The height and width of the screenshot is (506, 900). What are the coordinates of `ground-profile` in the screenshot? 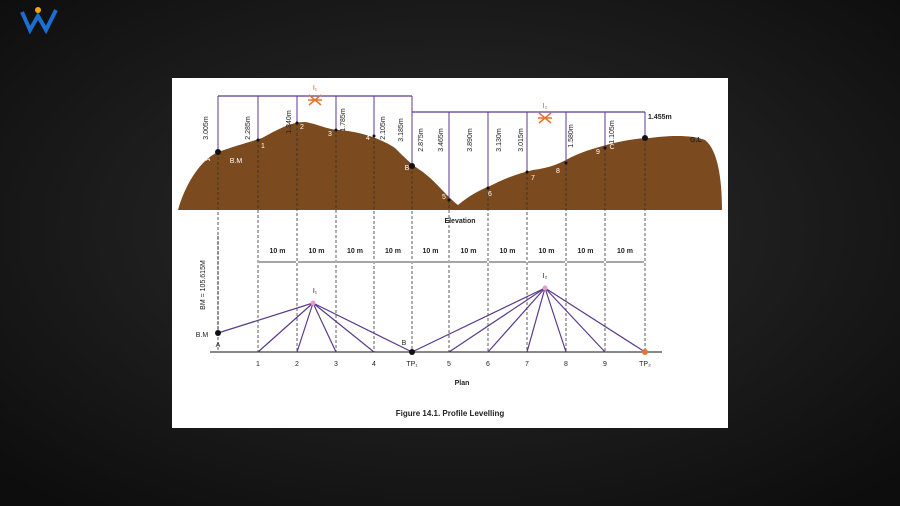 It's located at (450, 166).